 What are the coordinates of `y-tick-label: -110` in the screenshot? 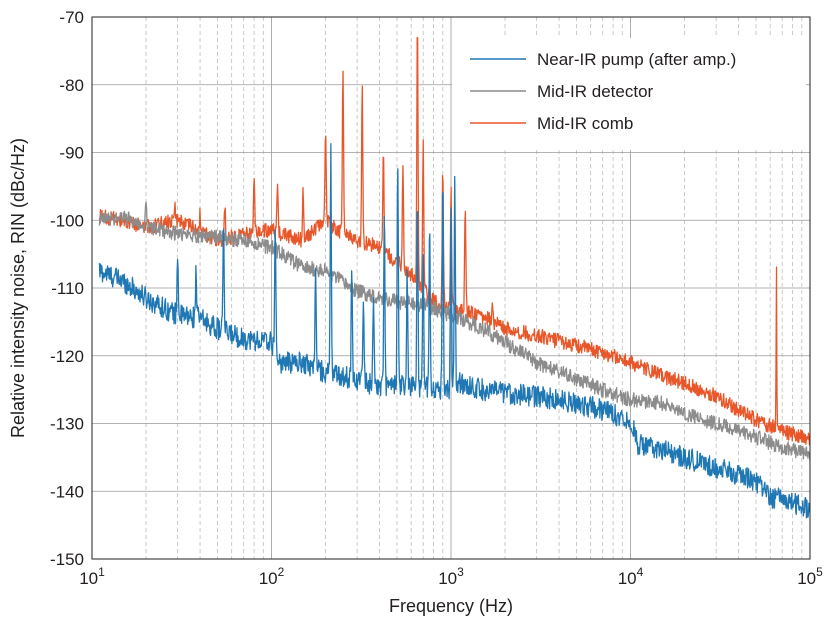 It's located at (67, 288).